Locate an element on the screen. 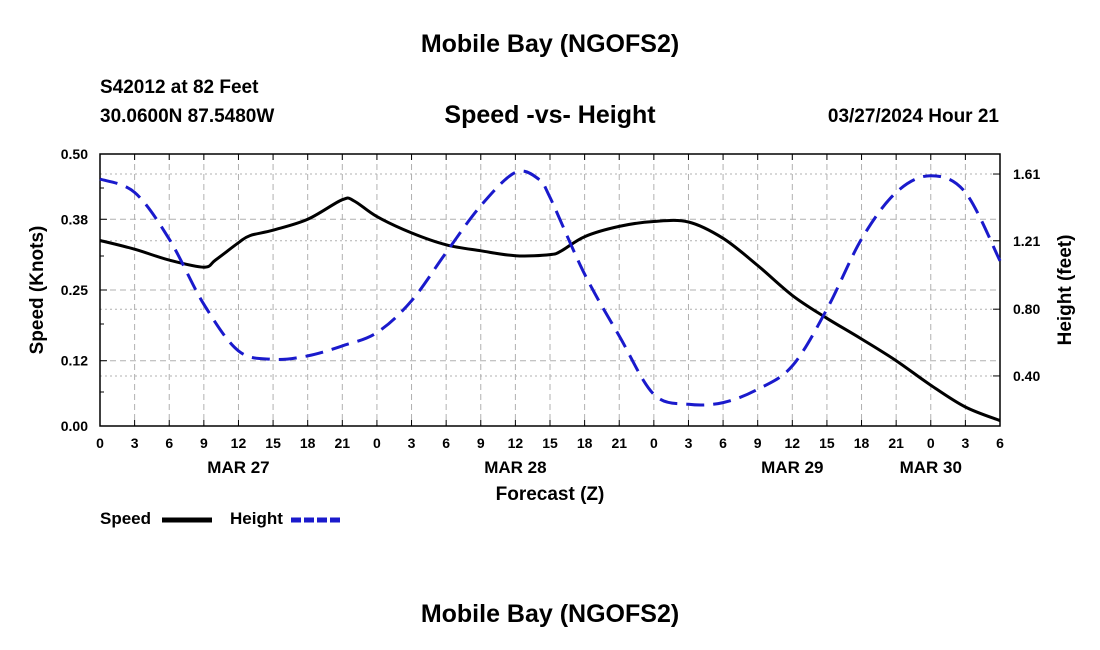 Image resolution: width=1100 pixels, height=650 pixels. y-tick-label-left: 0.25 is located at coordinates (74, 290).